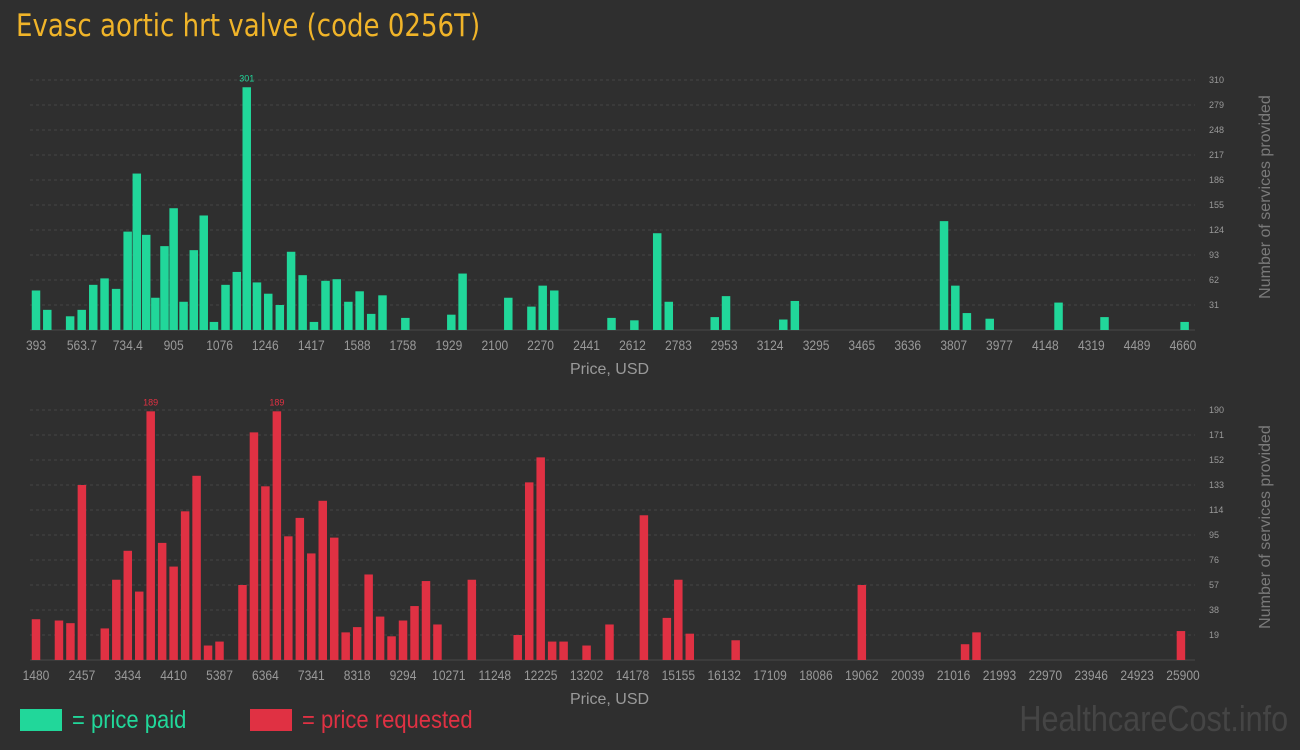 This screenshot has width=1300, height=750. I want to click on y-tick-label: 93, so click(1214, 255).